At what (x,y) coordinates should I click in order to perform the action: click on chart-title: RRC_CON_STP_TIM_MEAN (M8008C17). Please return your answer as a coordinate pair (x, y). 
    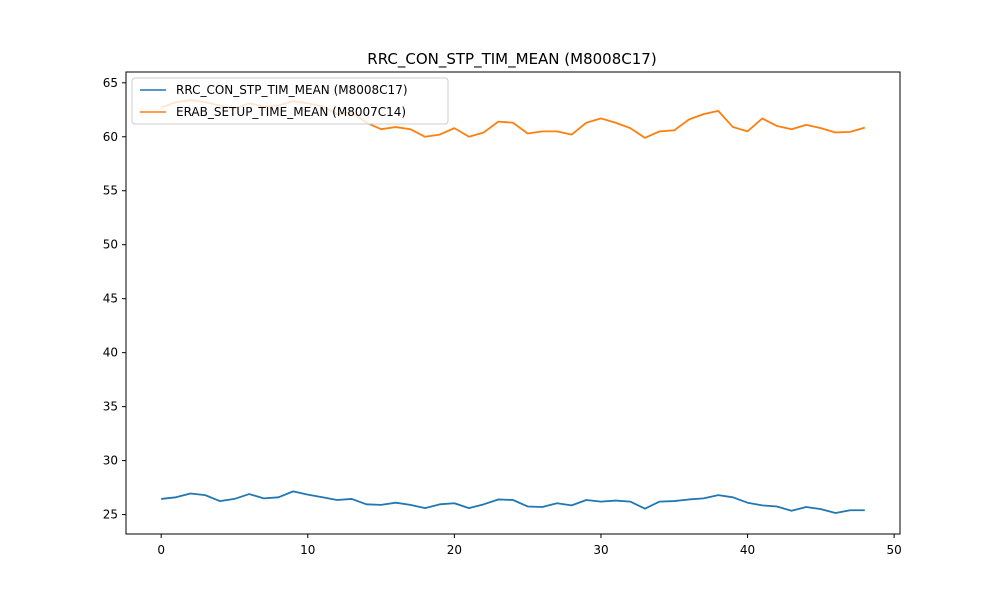
    Looking at the image, I should click on (511, 59).